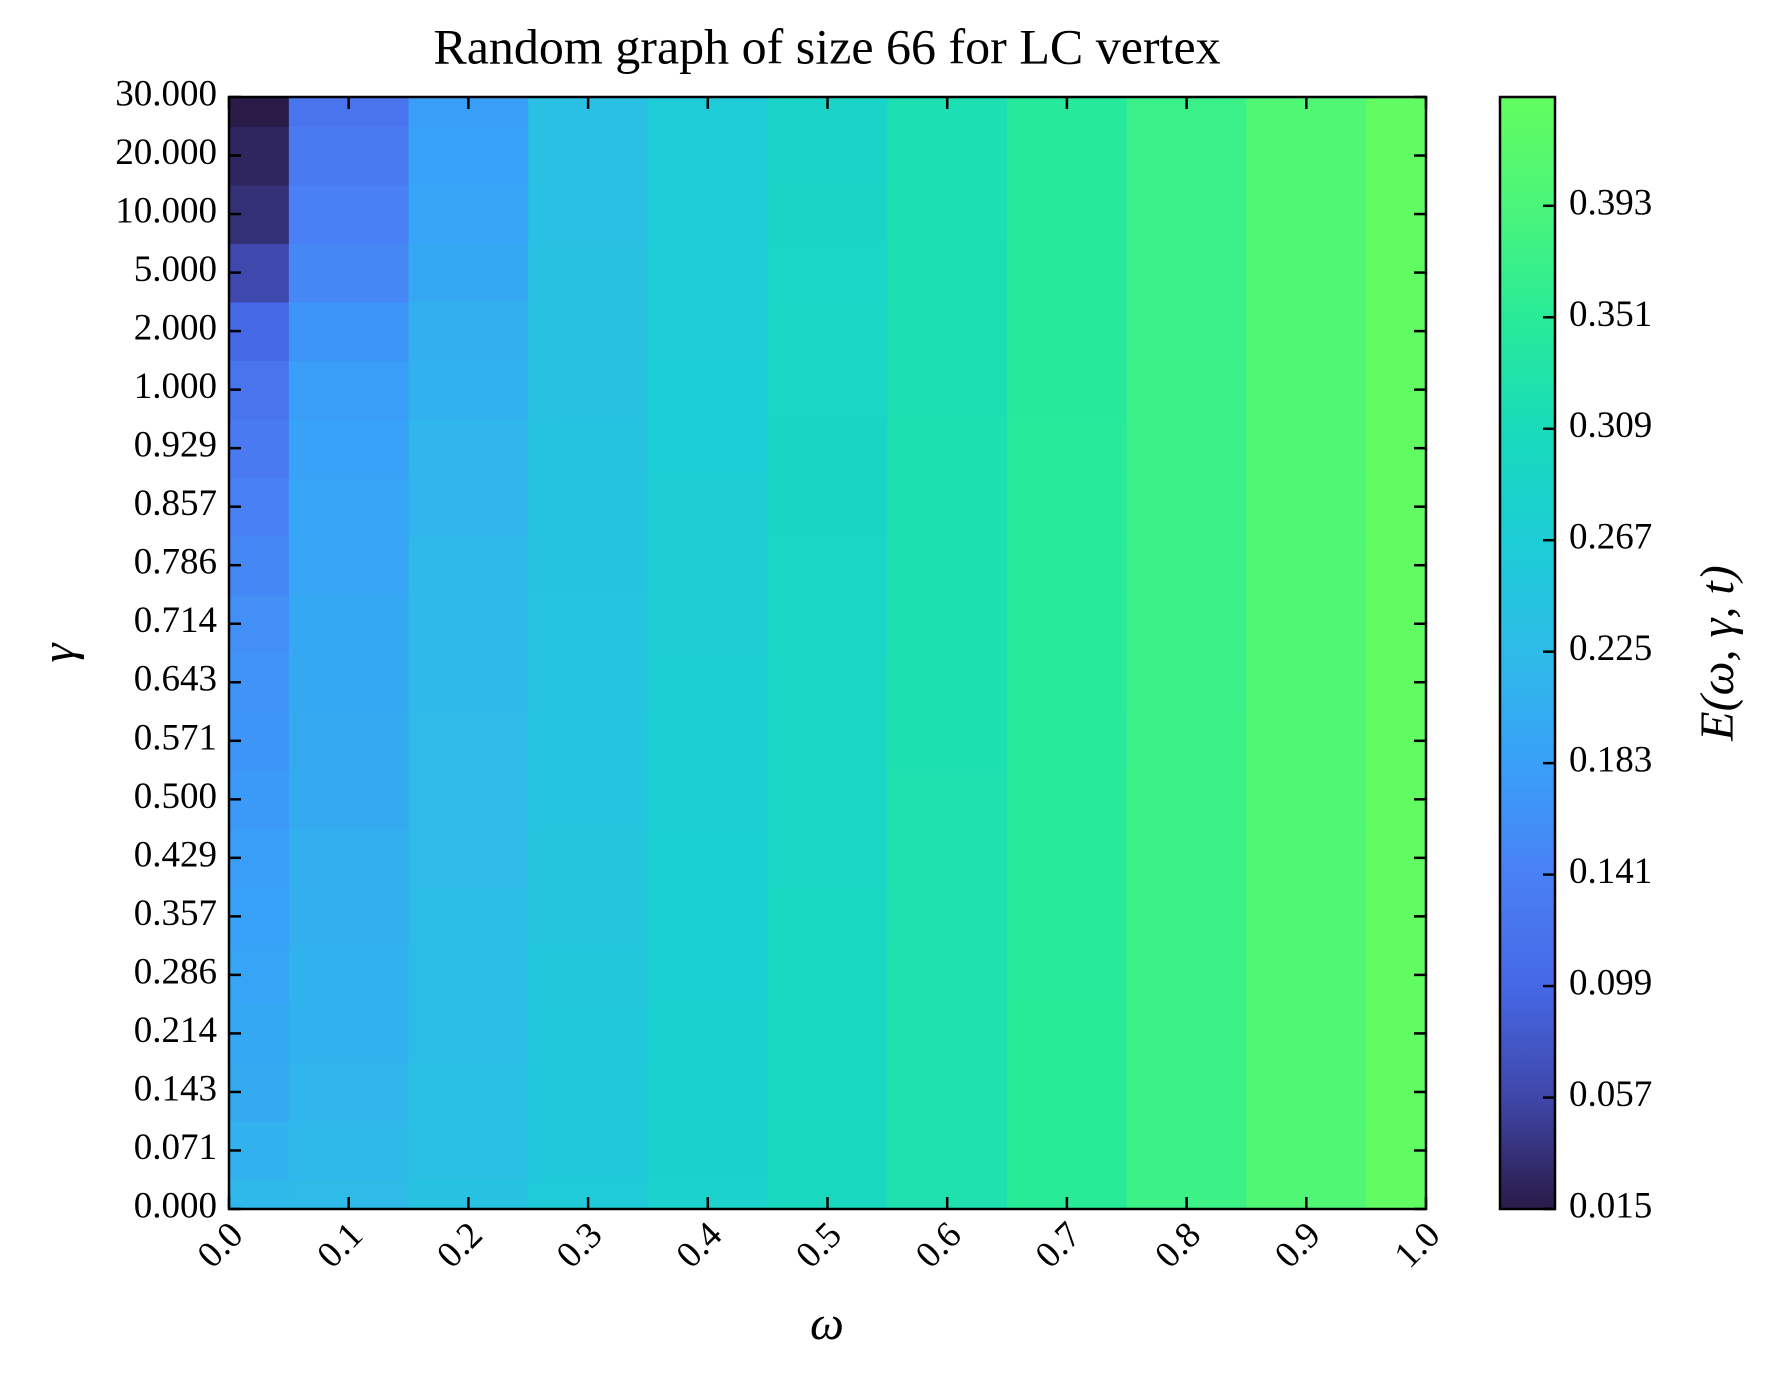 The image size is (1776, 1380). What do you see at coordinates (1610, 760) in the screenshot?
I see `colorbar-tick-label: 0.183` at bounding box center [1610, 760].